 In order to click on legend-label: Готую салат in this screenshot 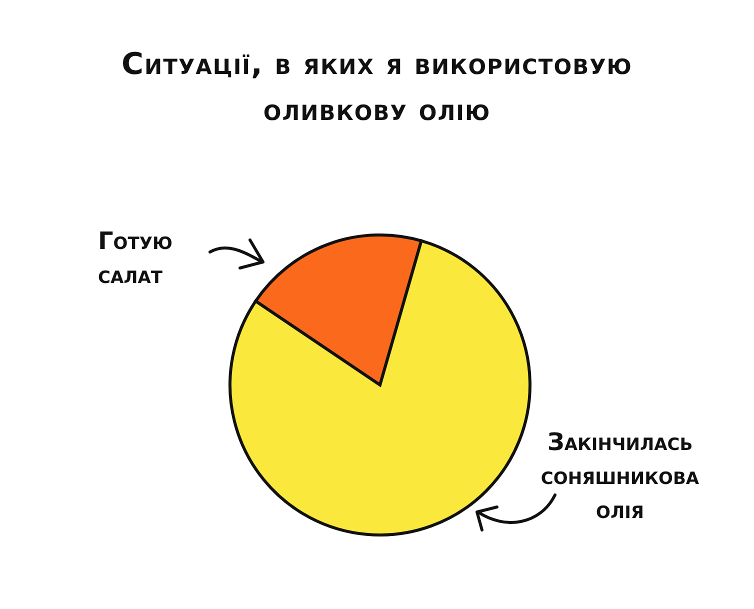, I will do `click(136, 258)`.